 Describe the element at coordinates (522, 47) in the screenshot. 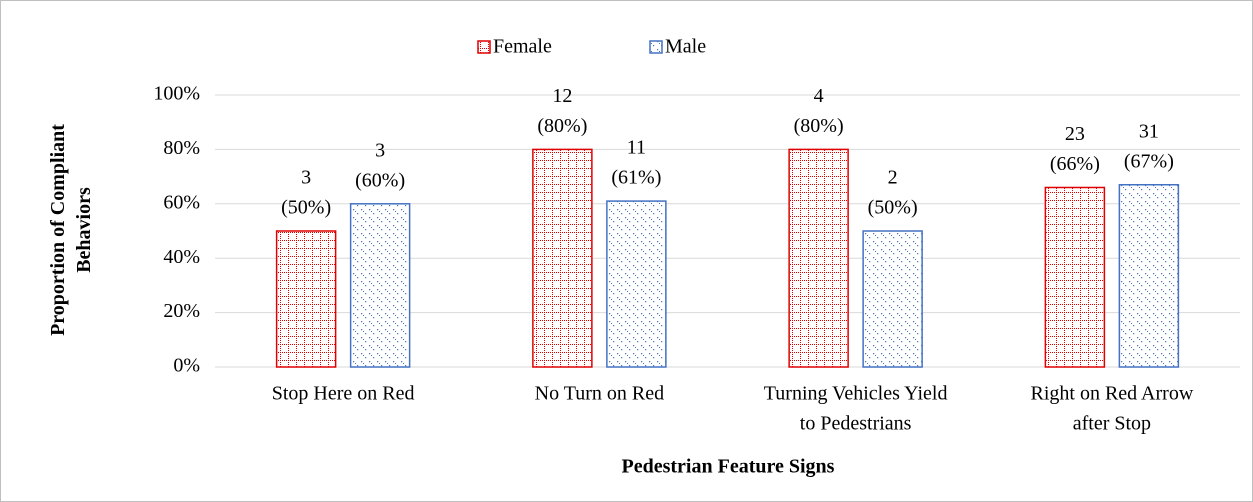

I see `legend-label: Female` at that location.